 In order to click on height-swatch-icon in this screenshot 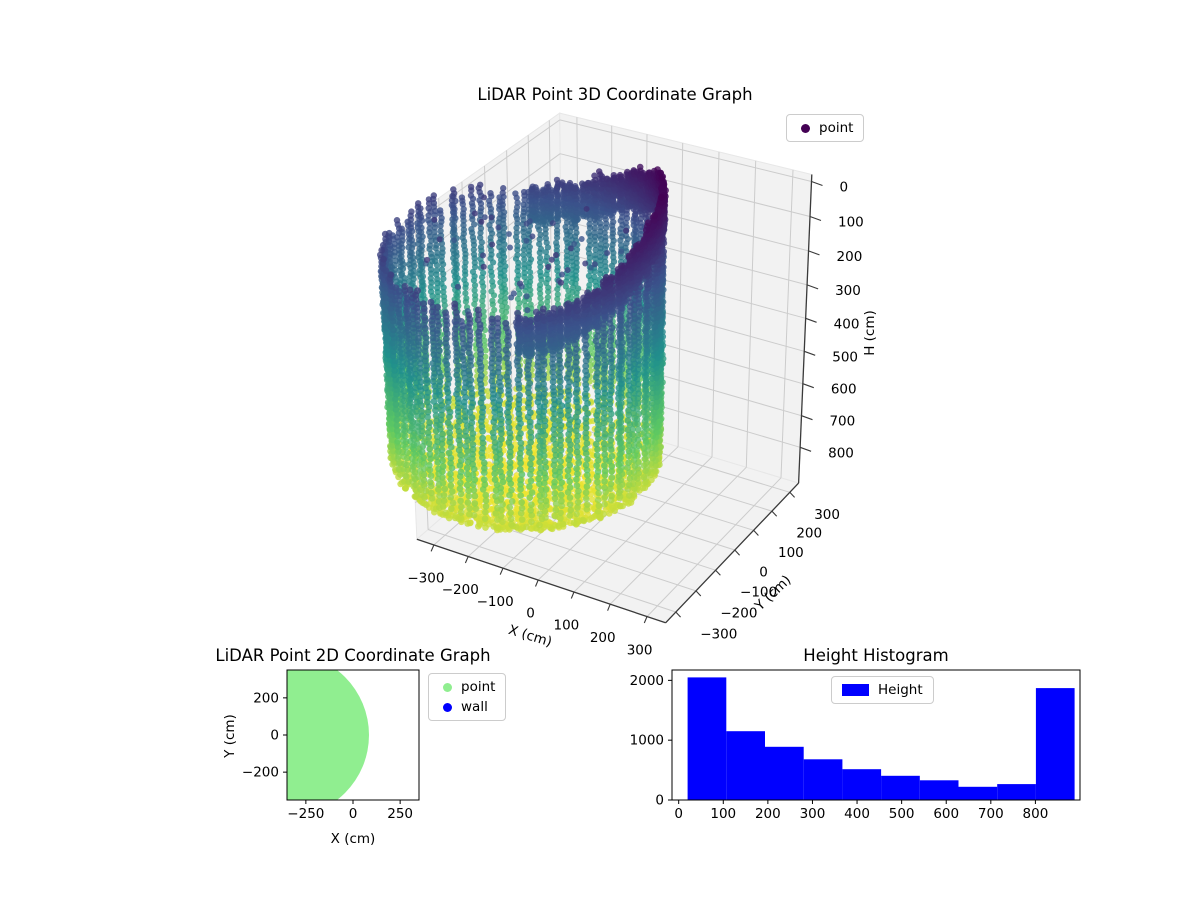, I will do `click(855, 690)`.